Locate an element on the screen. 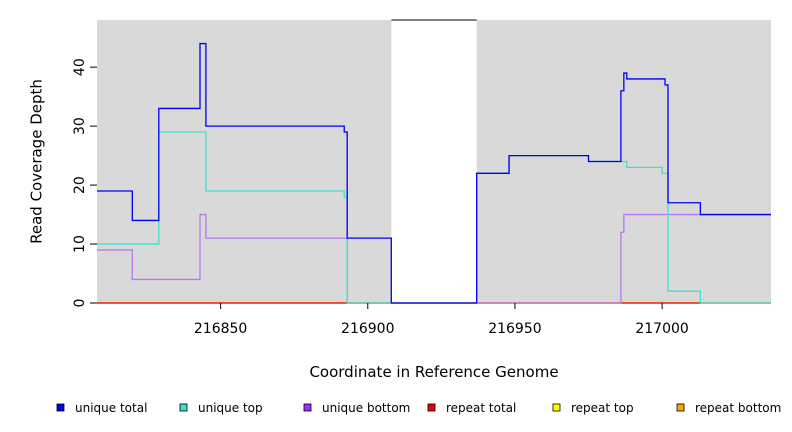  legend-item: repeat top is located at coordinates (593, 408).